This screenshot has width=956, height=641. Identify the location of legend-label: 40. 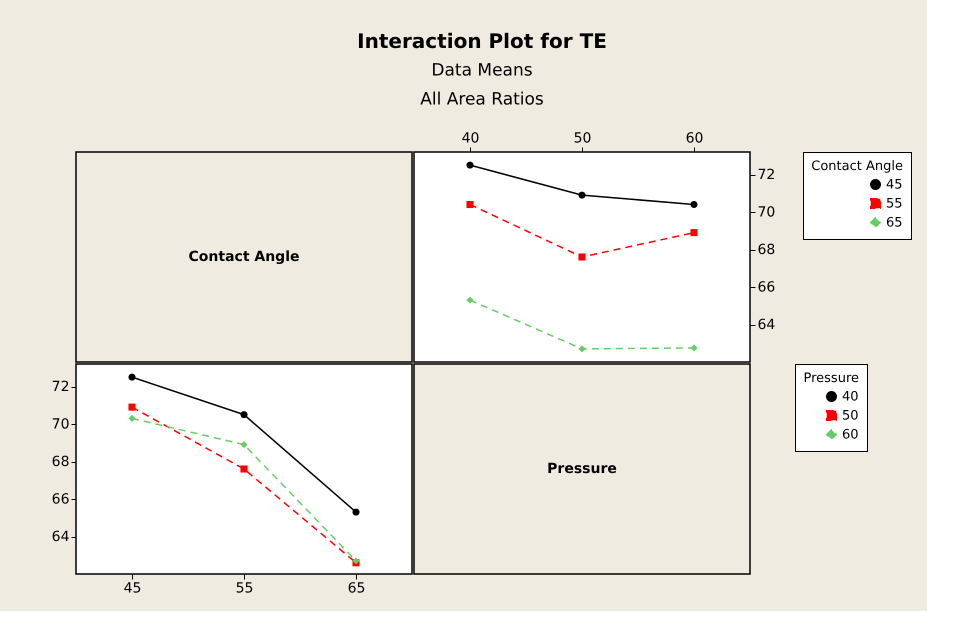
(850, 397).